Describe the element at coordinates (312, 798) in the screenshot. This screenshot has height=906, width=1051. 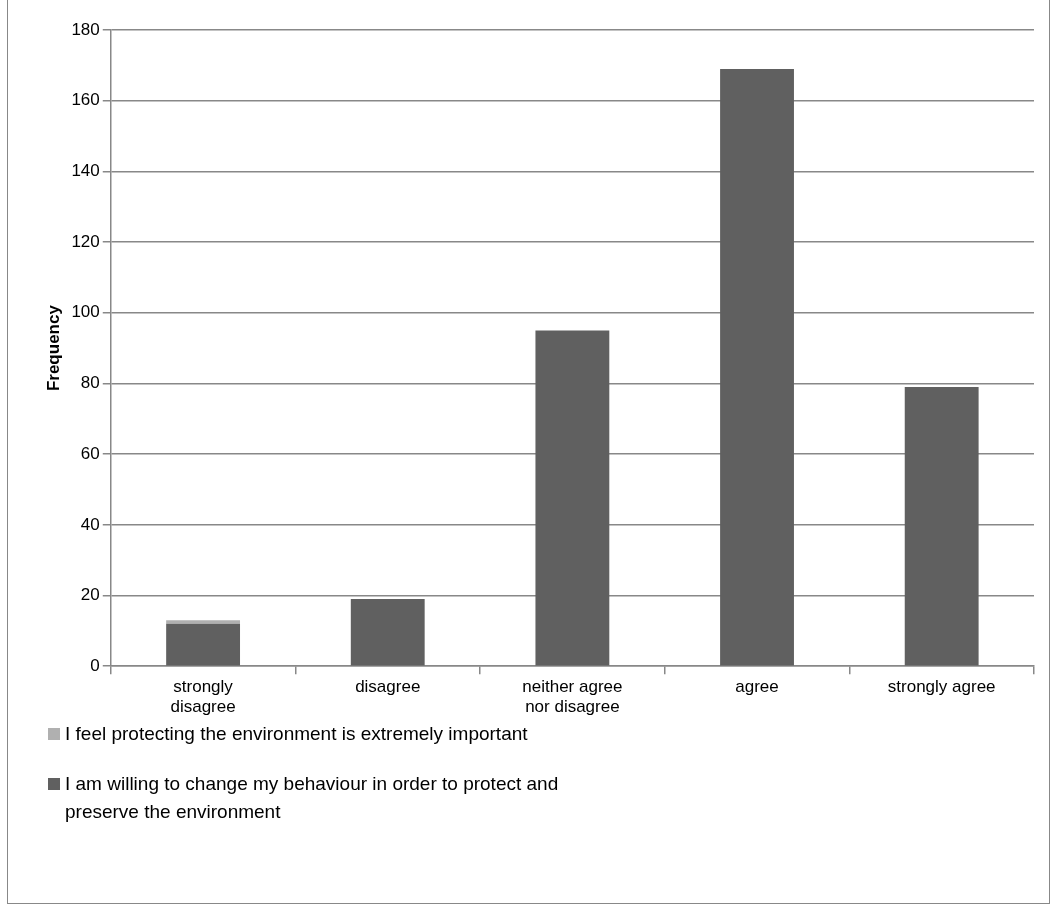
I see `legend-label: I am willing to change my behaviour in order to protect and preserve the environment` at that location.